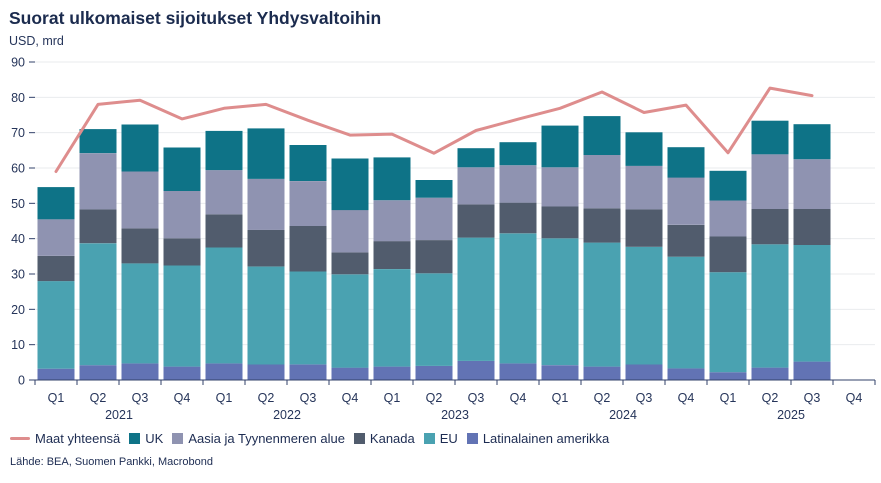 The image size is (881, 483). I want to click on y-axis-label: 10, so click(18, 345).